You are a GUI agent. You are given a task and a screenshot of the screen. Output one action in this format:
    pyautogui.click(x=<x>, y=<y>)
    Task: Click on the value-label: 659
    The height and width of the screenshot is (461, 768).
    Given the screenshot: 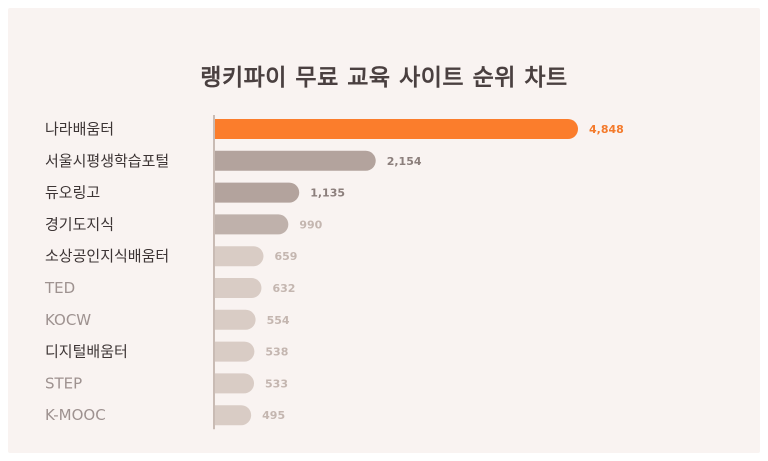 What is the action you would take?
    pyautogui.click(x=285, y=256)
    